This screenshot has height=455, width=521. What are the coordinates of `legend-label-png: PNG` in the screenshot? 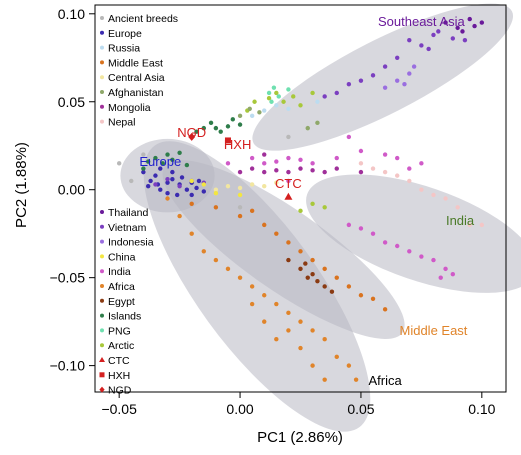 It's located at (119, 331).